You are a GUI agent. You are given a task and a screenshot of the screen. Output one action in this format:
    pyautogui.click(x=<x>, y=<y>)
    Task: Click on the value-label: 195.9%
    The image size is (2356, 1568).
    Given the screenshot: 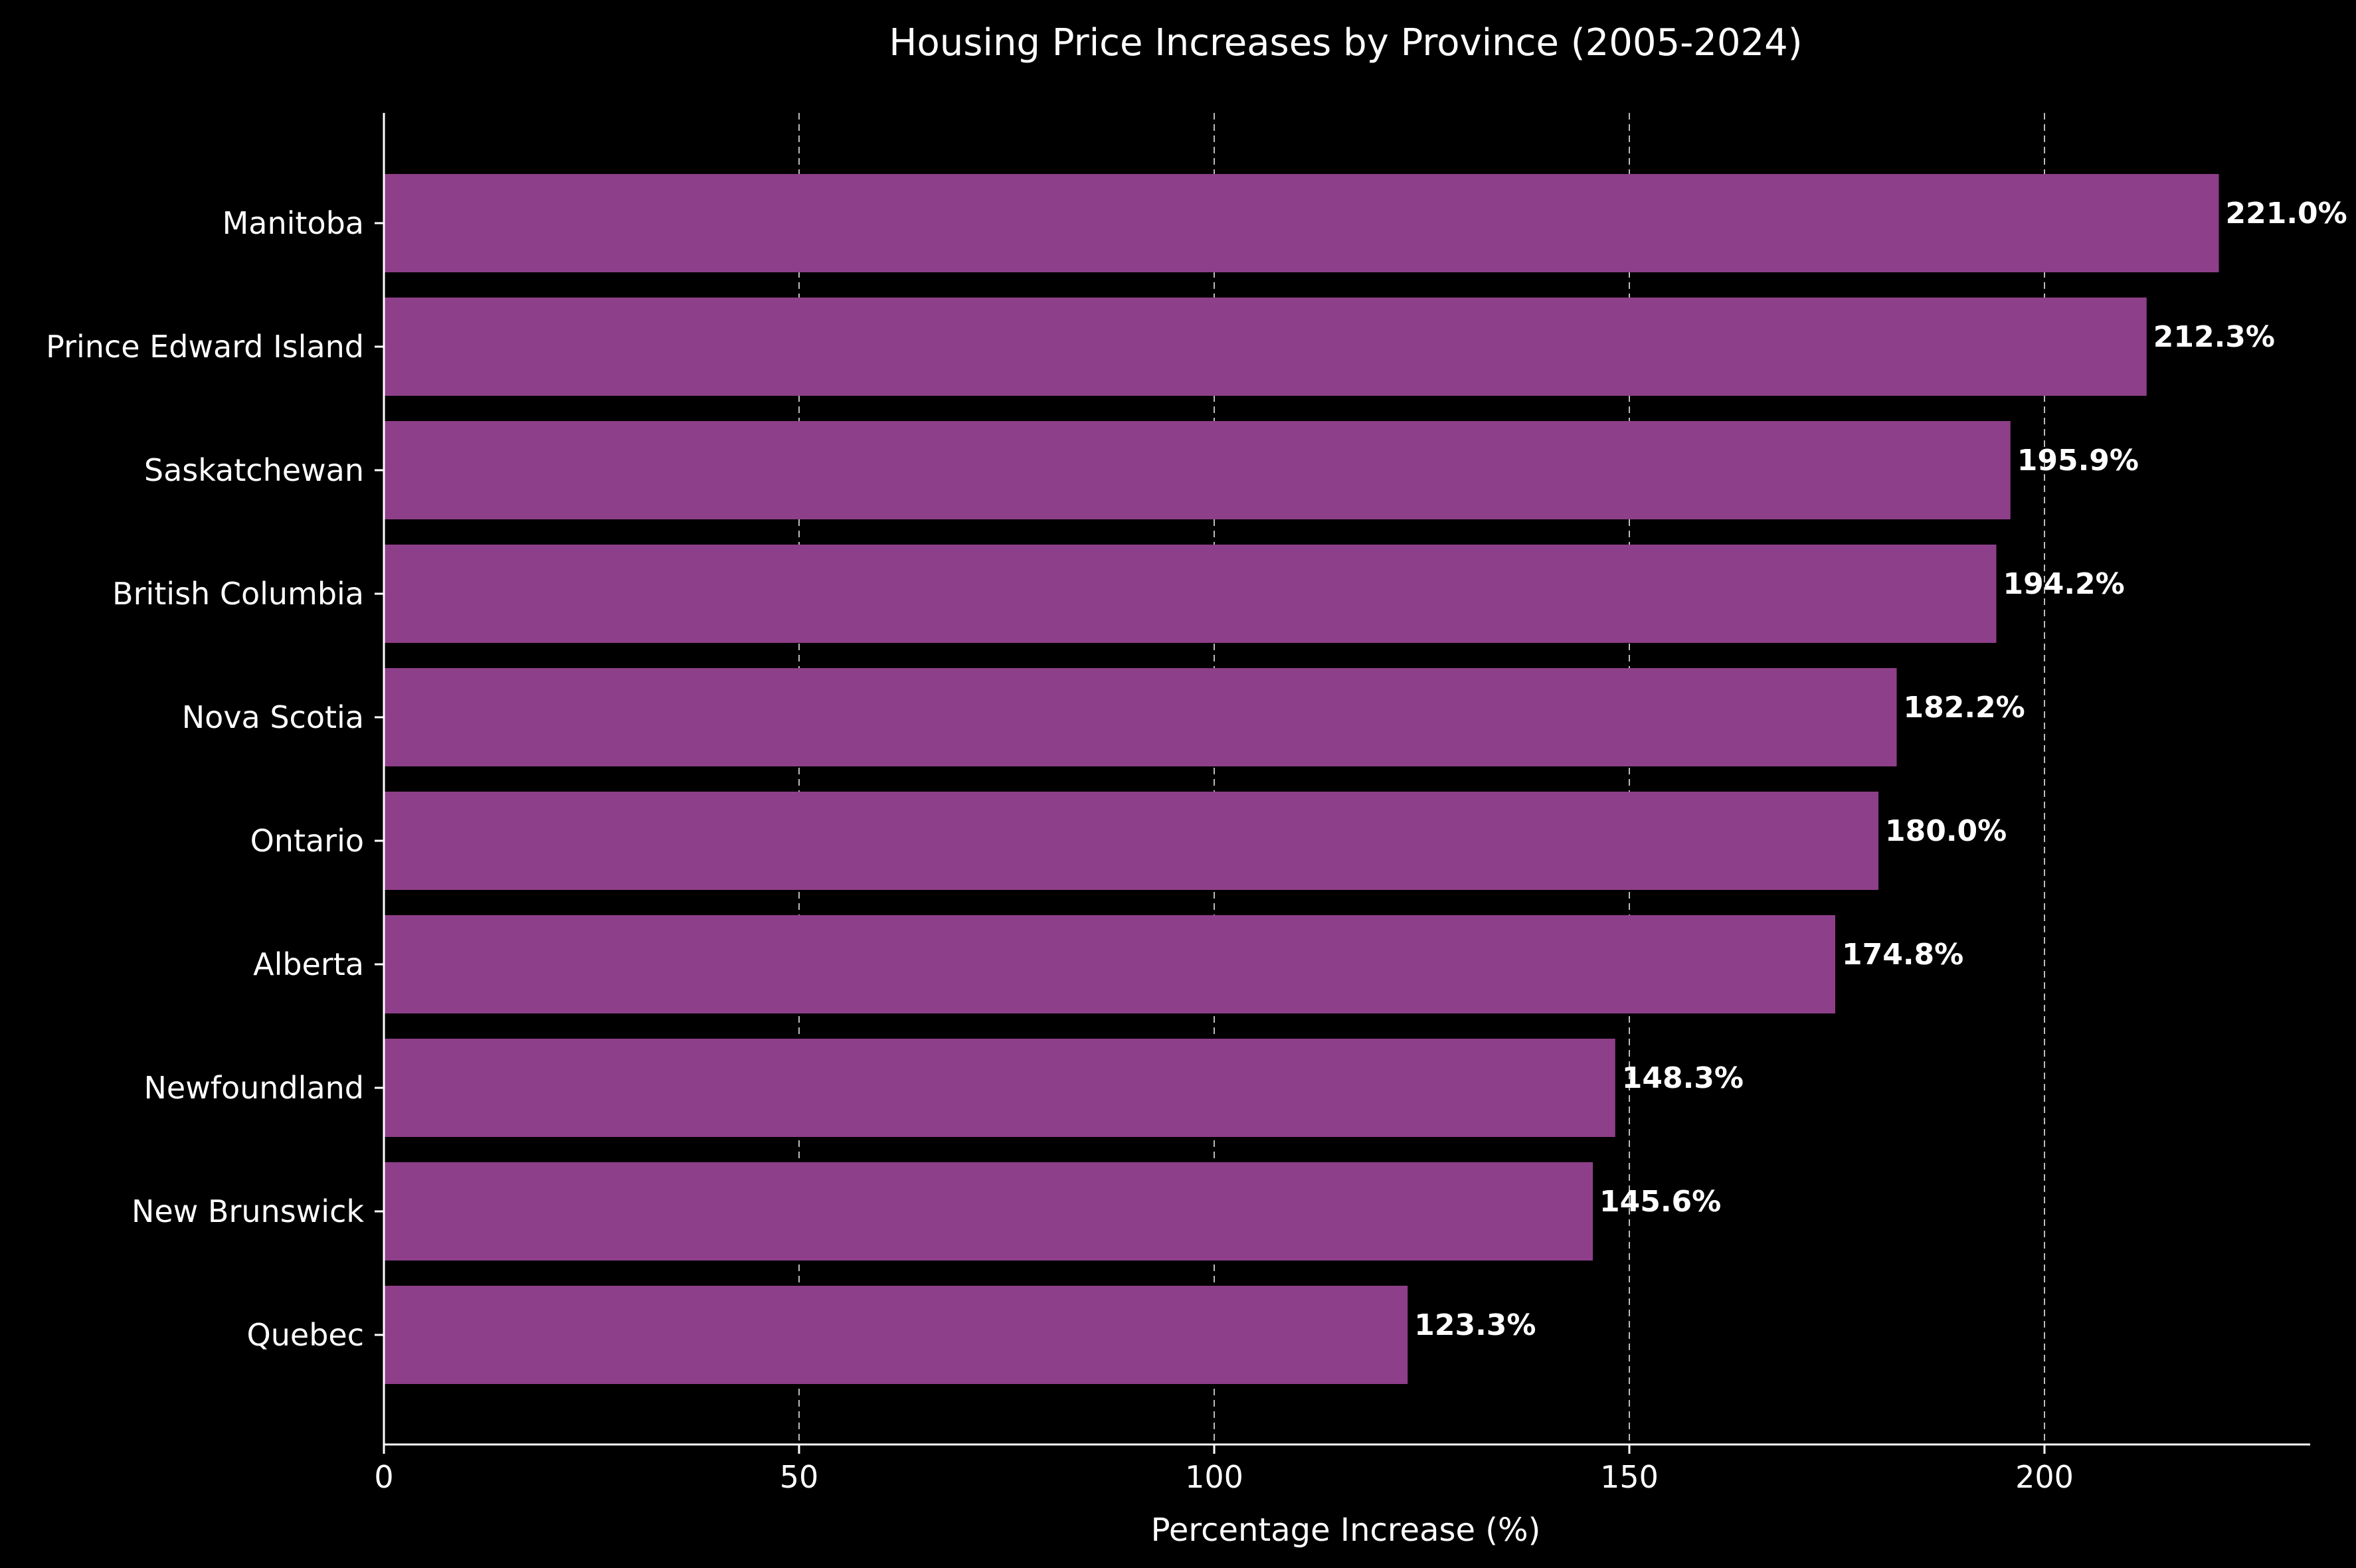 What is the action you would take?
    pyautogui.click(x=2078, y=461)
    